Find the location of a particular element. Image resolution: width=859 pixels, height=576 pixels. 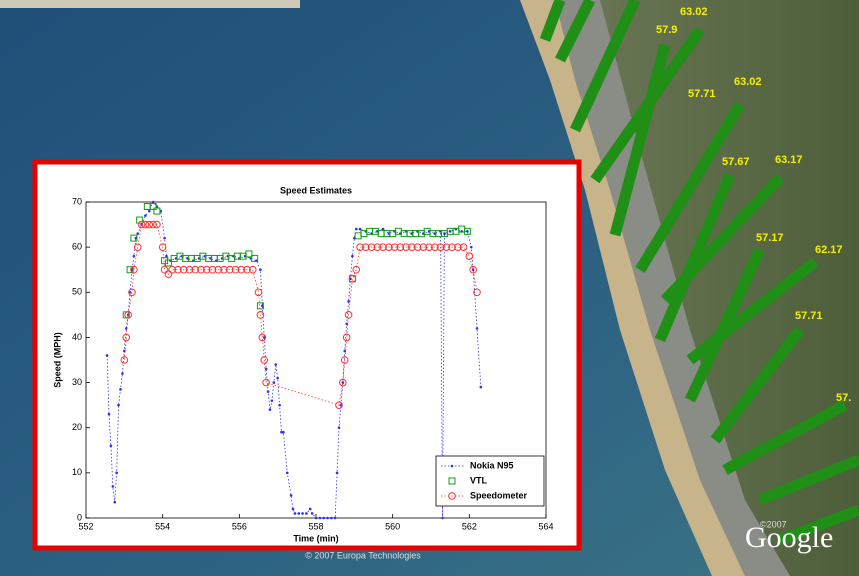

chart-title: Speed Estimates is located at coordinates (316, 190).